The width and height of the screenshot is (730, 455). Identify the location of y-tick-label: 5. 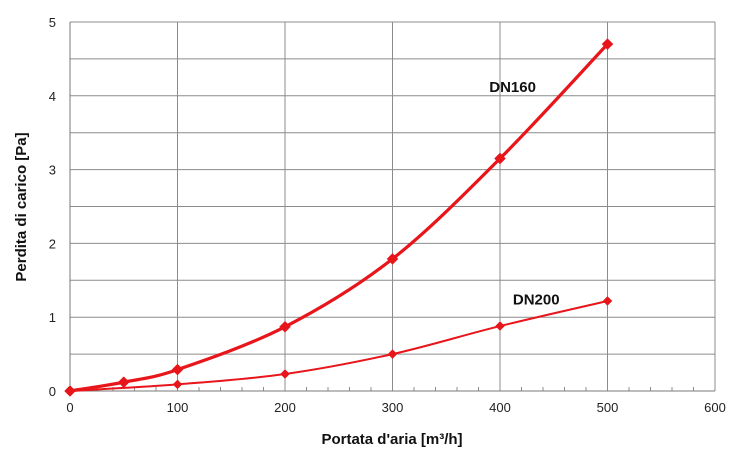
(52, 22).